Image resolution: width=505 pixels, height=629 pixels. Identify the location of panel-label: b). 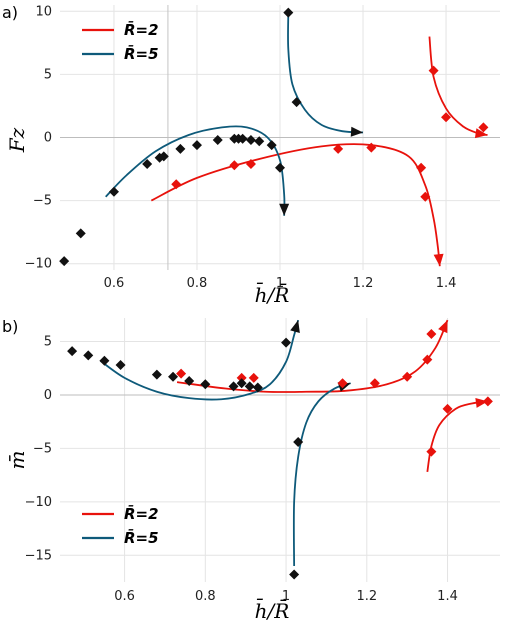
(10, 326).